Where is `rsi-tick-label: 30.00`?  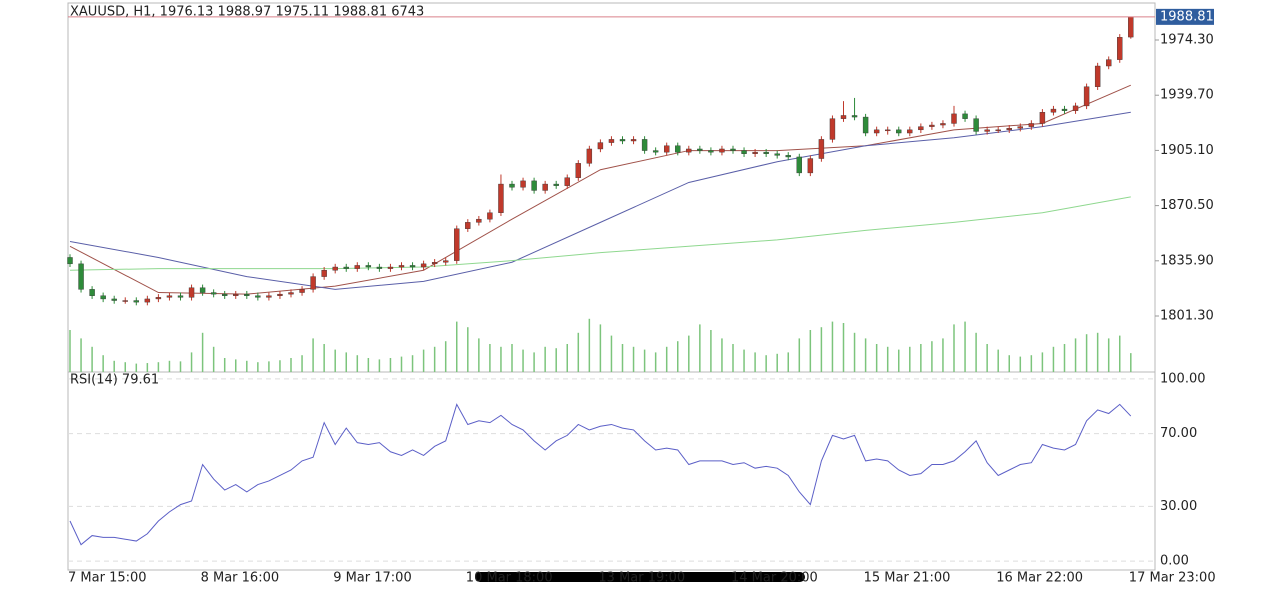 rsi-tick-label: 30.00 is located at coordinates (1178, 506).